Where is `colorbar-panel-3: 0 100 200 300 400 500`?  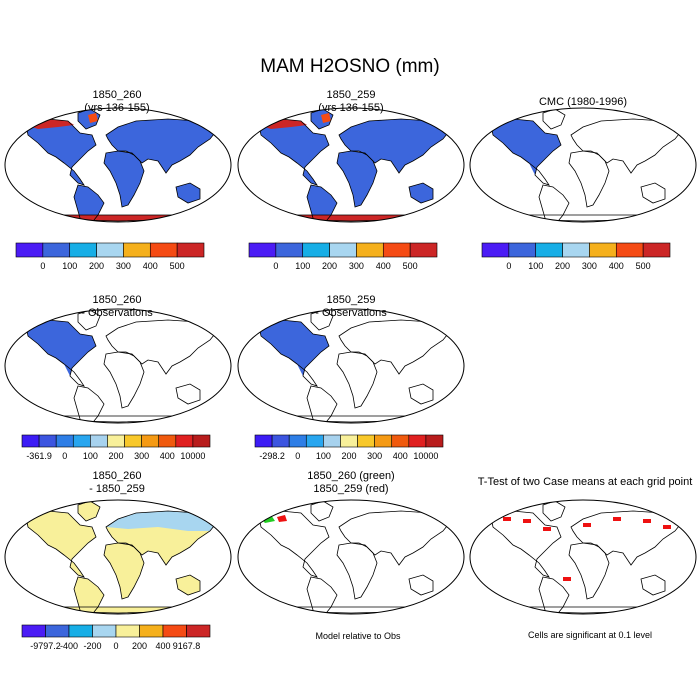 colorbar-panel-3: 0 100 200 300 400 500 is located at coordinates (576, 256).